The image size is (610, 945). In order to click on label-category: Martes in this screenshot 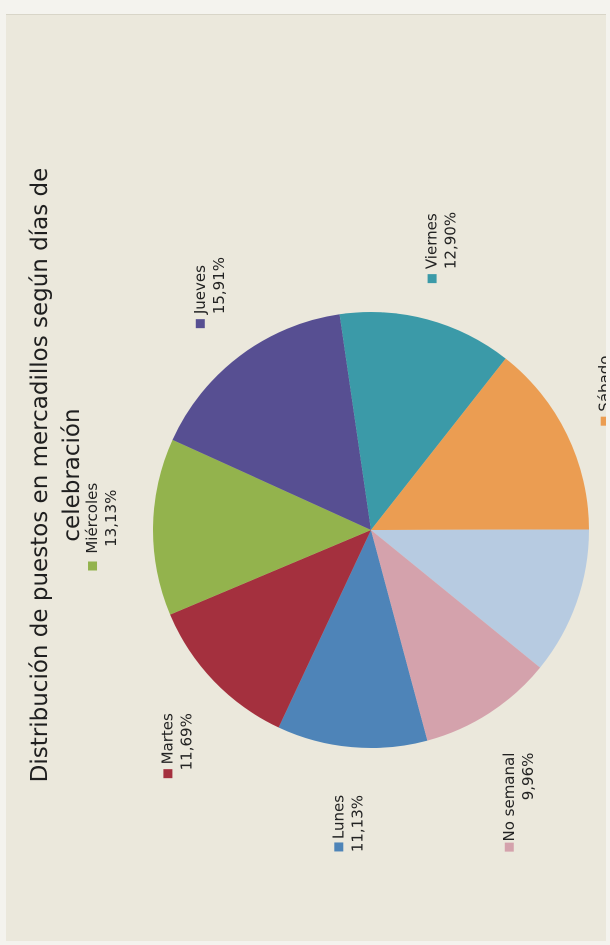, I will do `click(167, 738)`.